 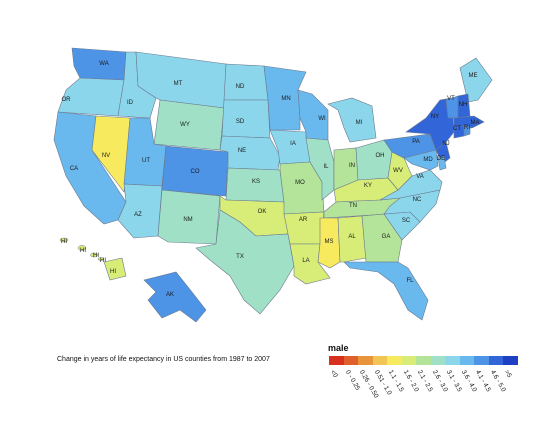 I want to click on state-label-me: ME, so click(x=473, y=76).